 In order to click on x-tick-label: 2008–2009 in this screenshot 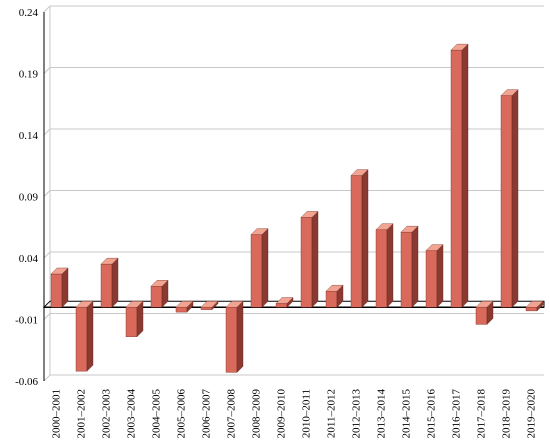, I will do `click(257, 414)`.